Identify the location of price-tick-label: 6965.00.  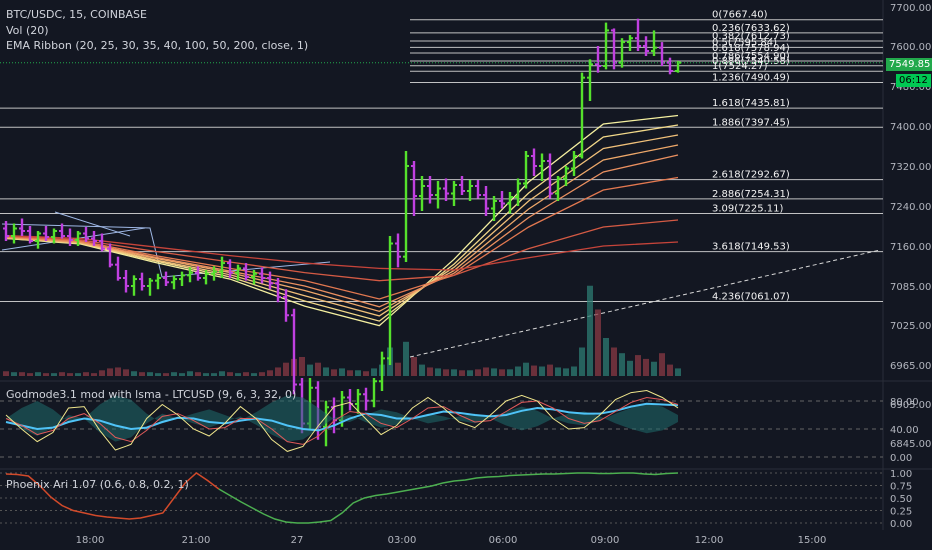
(910, 366).